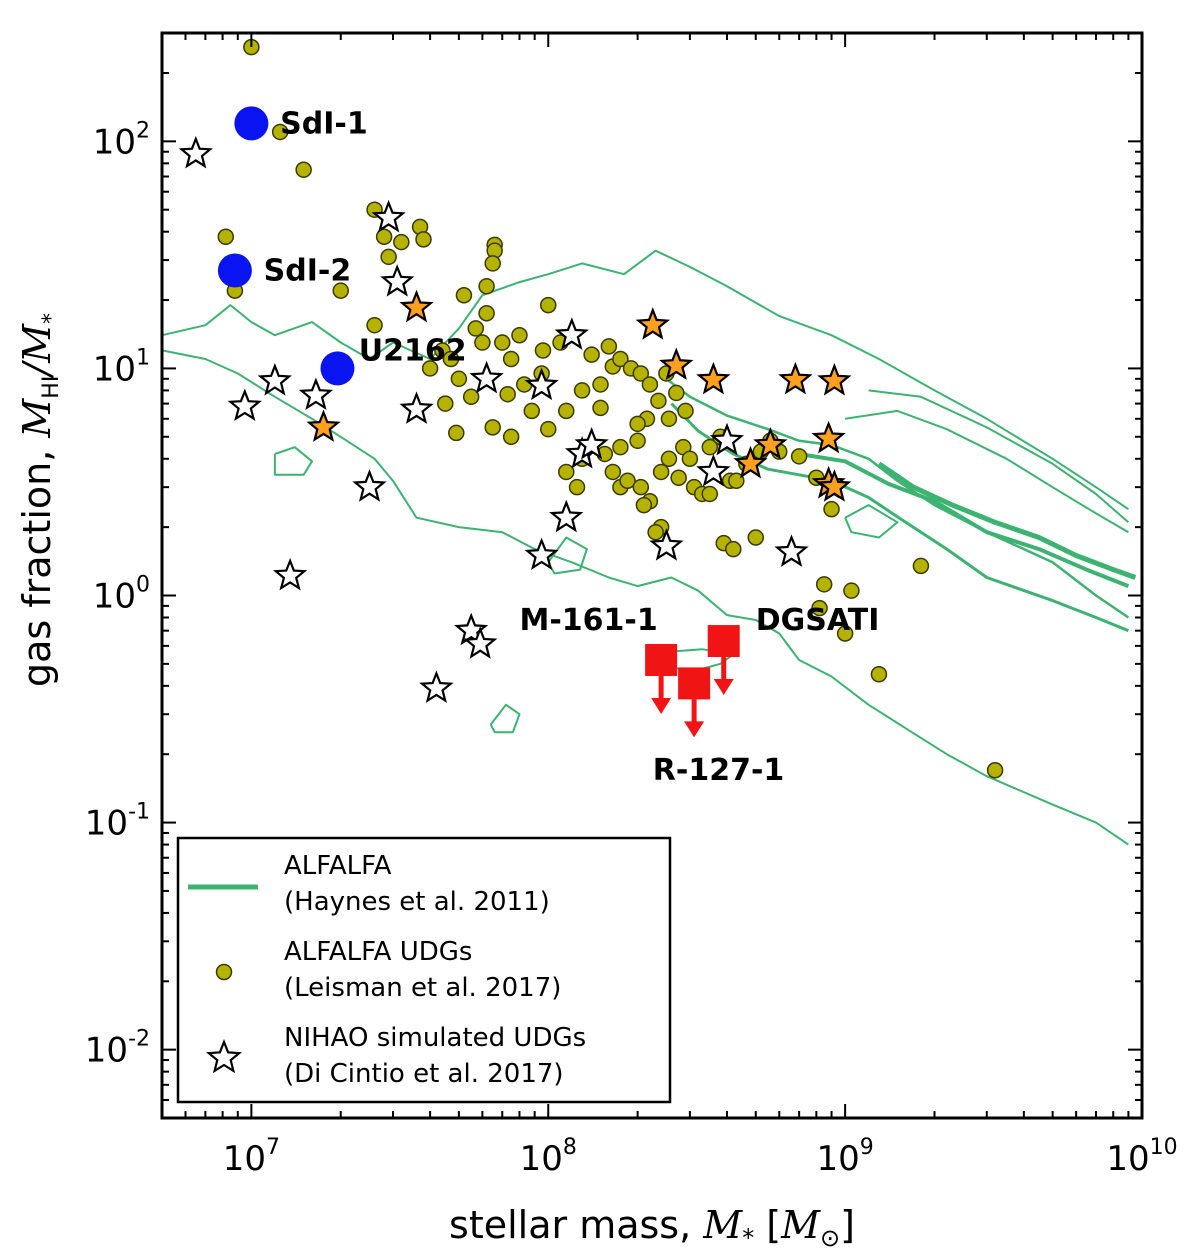 The image size is (1200, 1260). Describe the element at coordinates (1141, 1157) in the screenshot. I see `x-tick-label: 10¹⁰` at that location.